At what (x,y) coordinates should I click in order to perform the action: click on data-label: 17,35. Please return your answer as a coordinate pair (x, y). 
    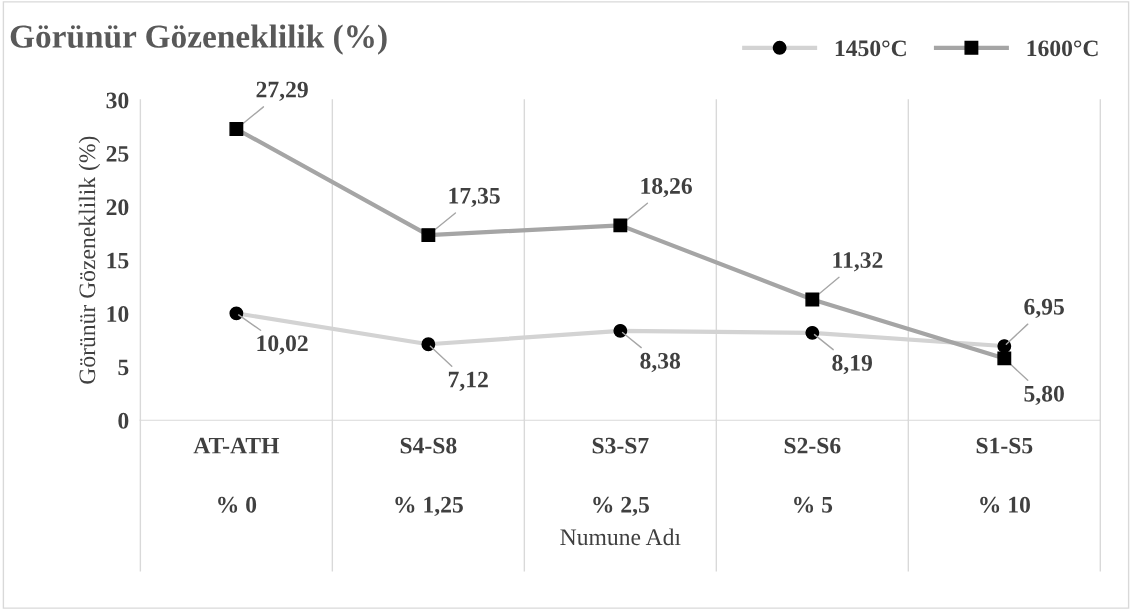
    Looking at the image, I should click on (474, 197).